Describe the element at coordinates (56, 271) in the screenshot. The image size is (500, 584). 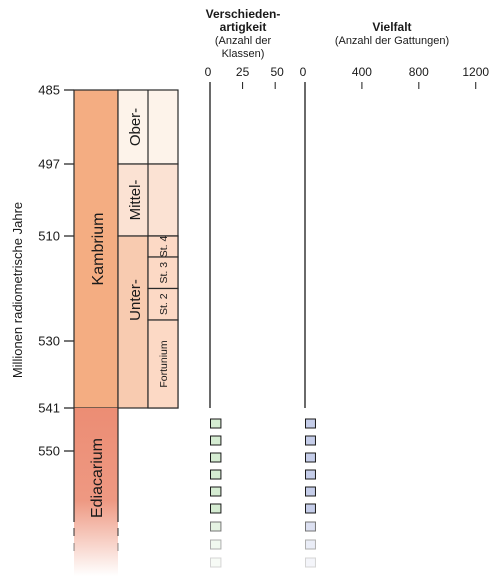
I see `y-axis-ticks: 485 497 510 530 541 550` at that location.